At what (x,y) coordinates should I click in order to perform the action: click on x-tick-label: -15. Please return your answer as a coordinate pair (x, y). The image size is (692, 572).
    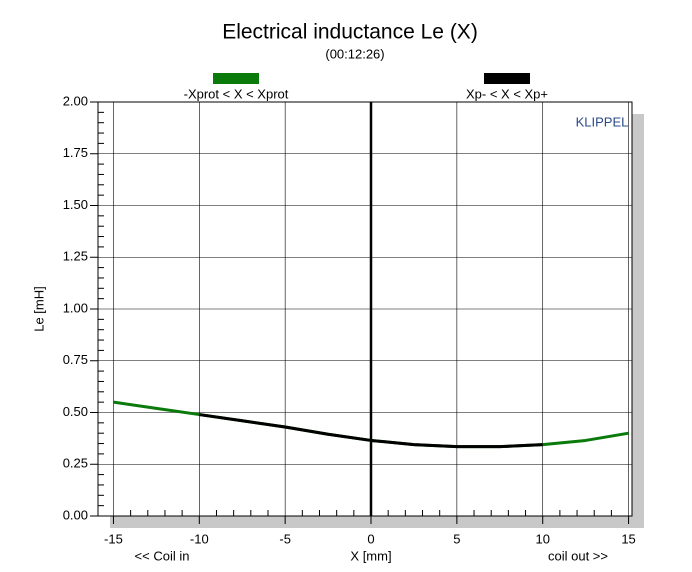
    Looking at the image, I should click on (113, 538).